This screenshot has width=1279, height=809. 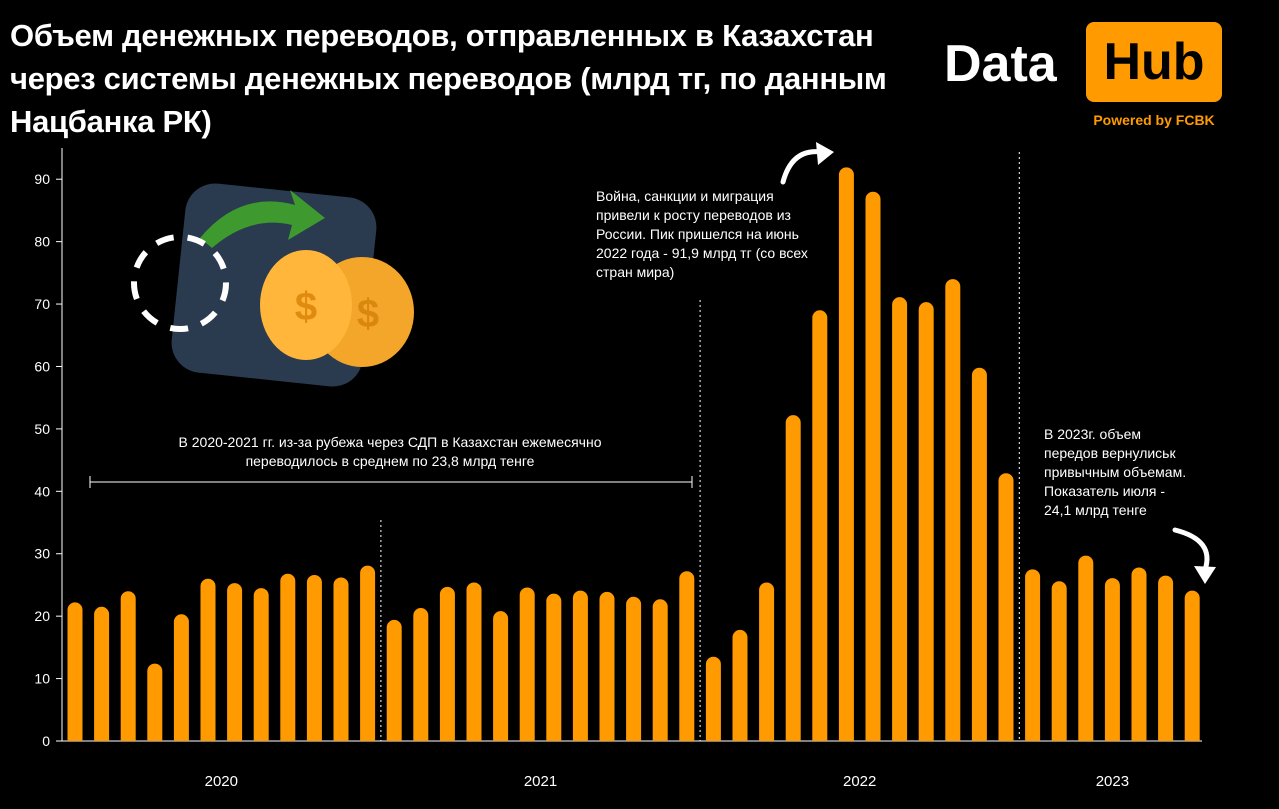 I want to click on y-tick-label: 10, so click(x=42, y=679).